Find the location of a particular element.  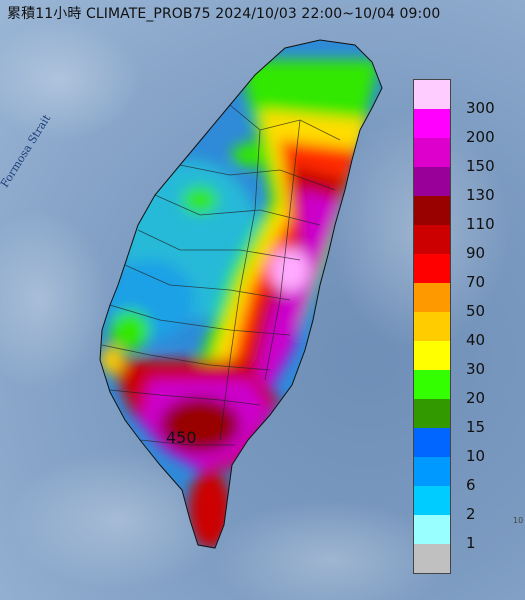

color-legend is located at coordinates (432, 326).